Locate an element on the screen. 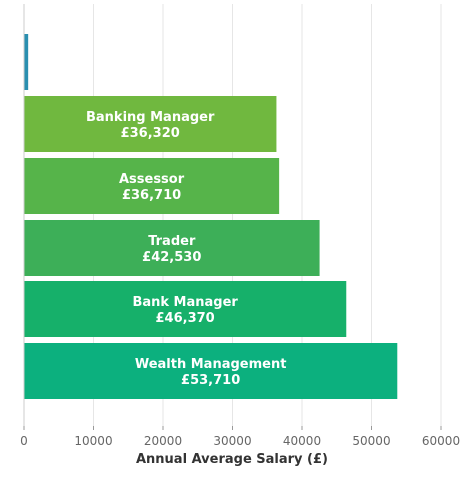 Image resolution: width=474 pixels, height=479 pixels. x-tick-label: 10000 is located at coordinates (93, 441).